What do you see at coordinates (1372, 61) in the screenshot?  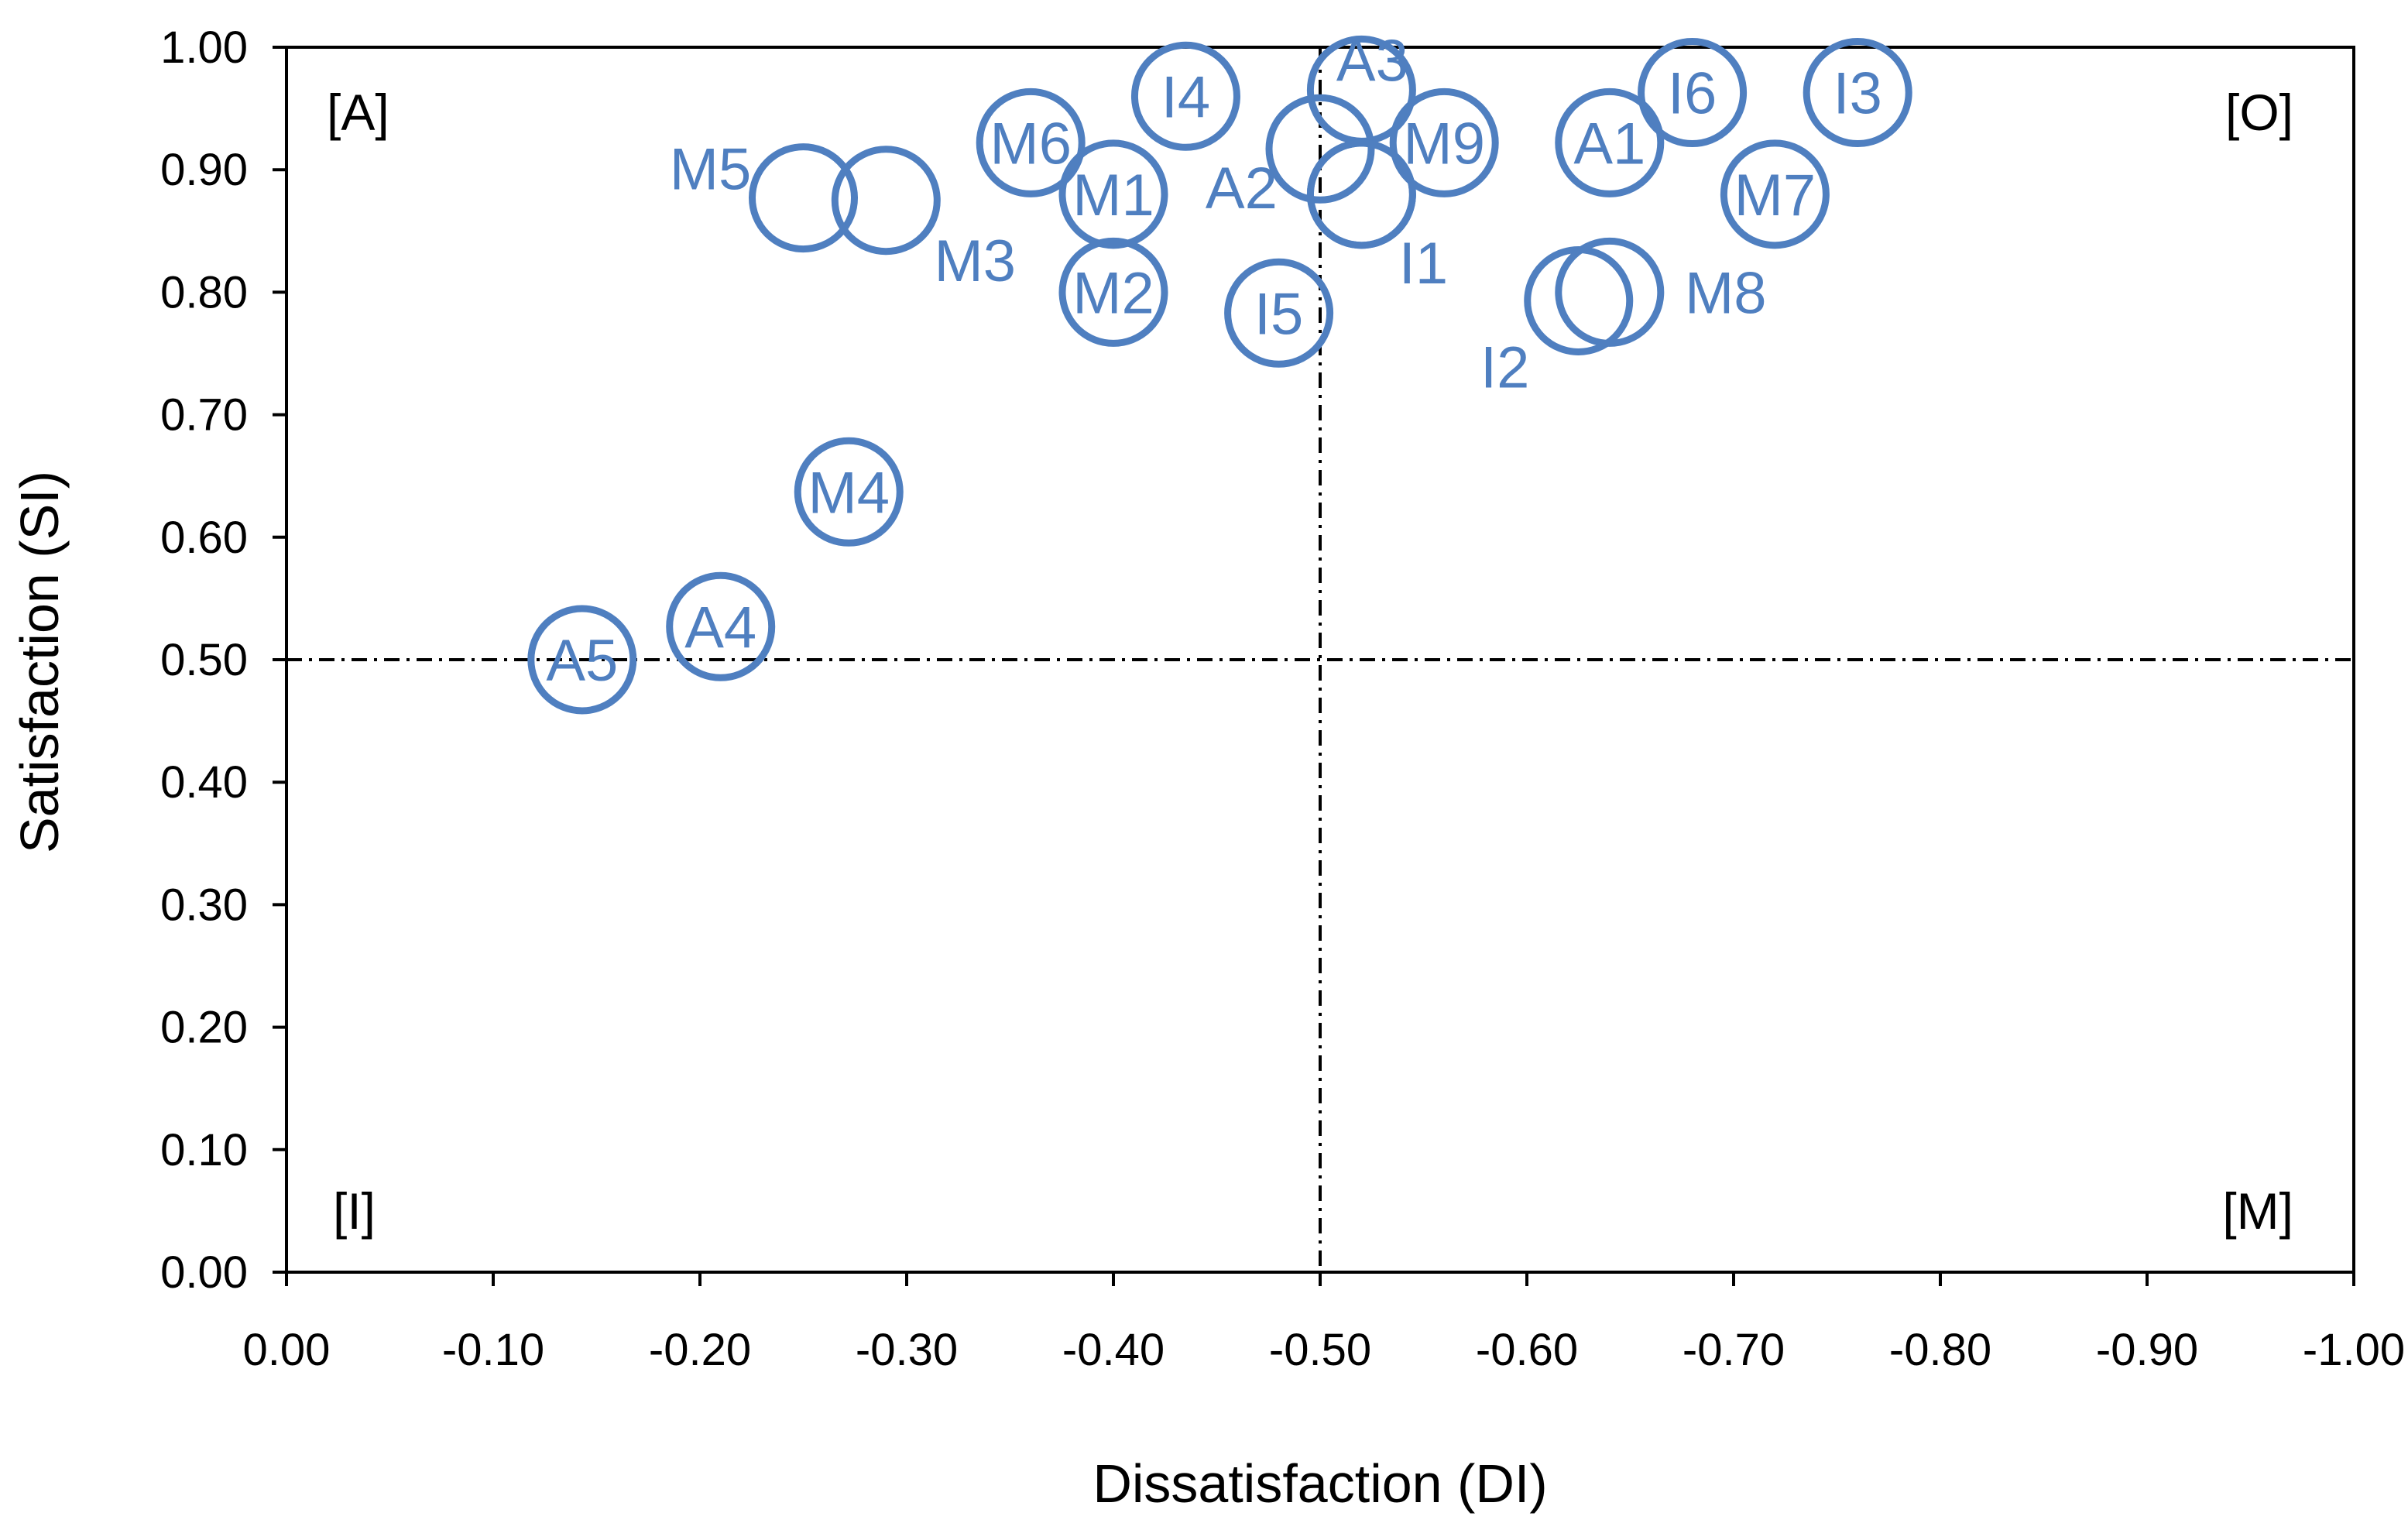 I see `data-point-label: A3` at bounding box center [1372, 61].